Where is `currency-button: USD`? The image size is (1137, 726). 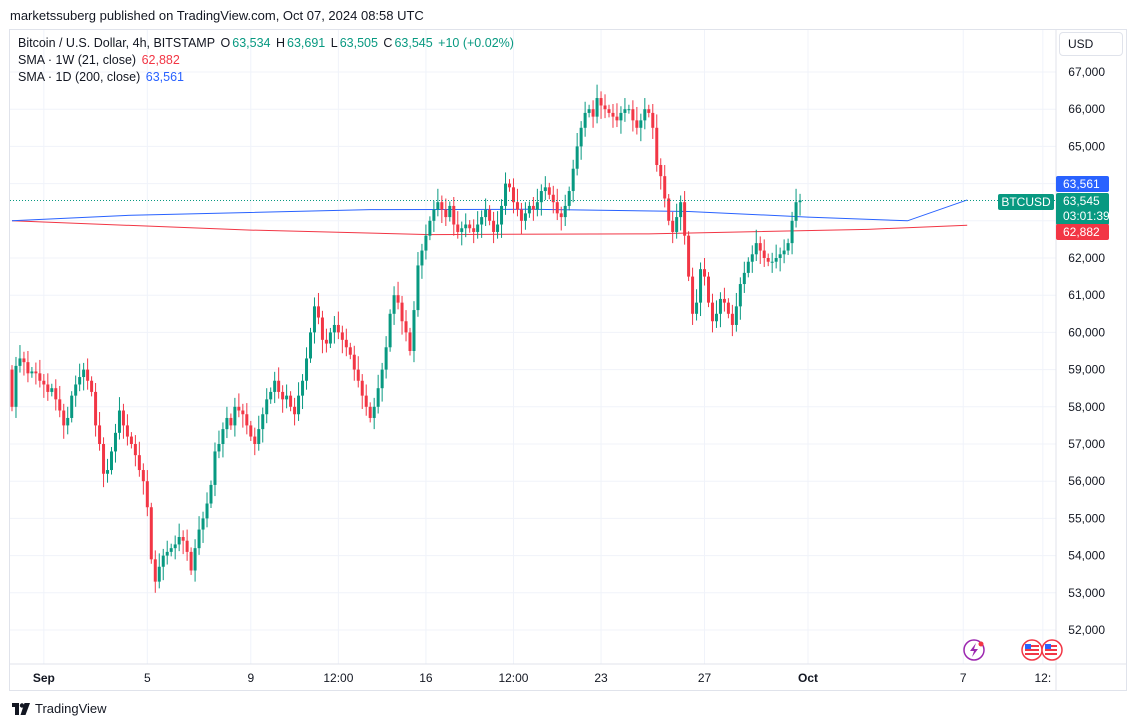 currency-button: USD is located at coordinates (1091, 44).